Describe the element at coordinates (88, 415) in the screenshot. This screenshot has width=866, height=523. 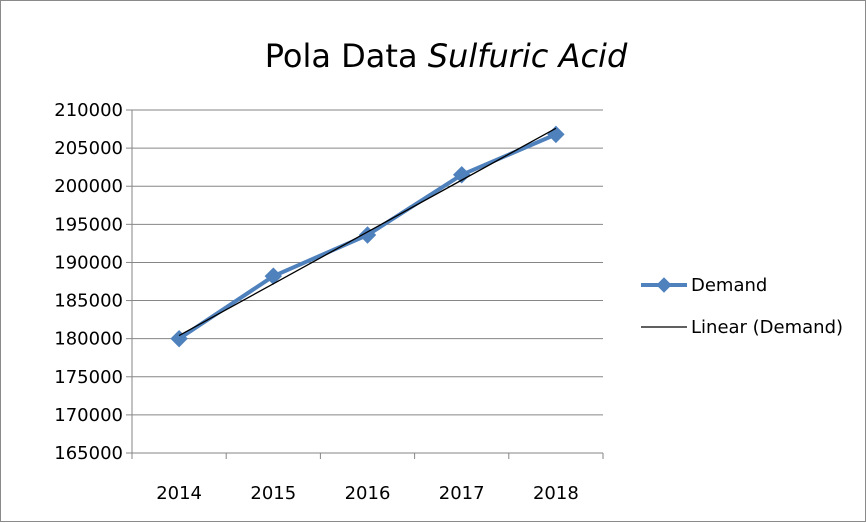
I see `y-tick-label-170000: 170000` at that location.